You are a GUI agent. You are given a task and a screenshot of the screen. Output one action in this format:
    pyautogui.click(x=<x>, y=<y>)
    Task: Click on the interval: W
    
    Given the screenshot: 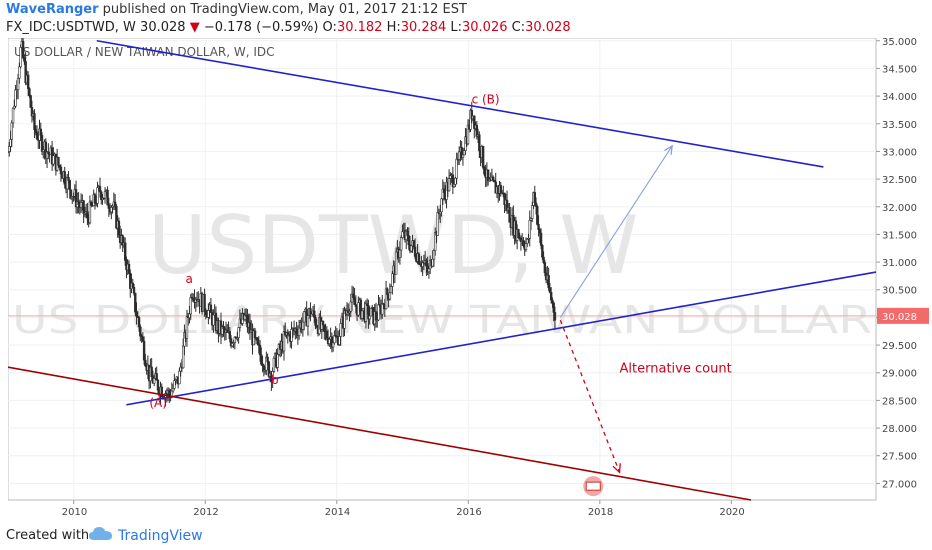 What is the action you would take?
    pyautogui.click(x=129, y=27)
    